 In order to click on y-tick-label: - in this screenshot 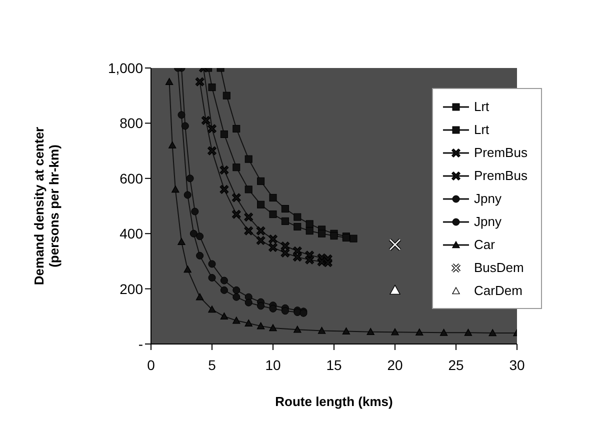, I will do `click(141, 344)`.